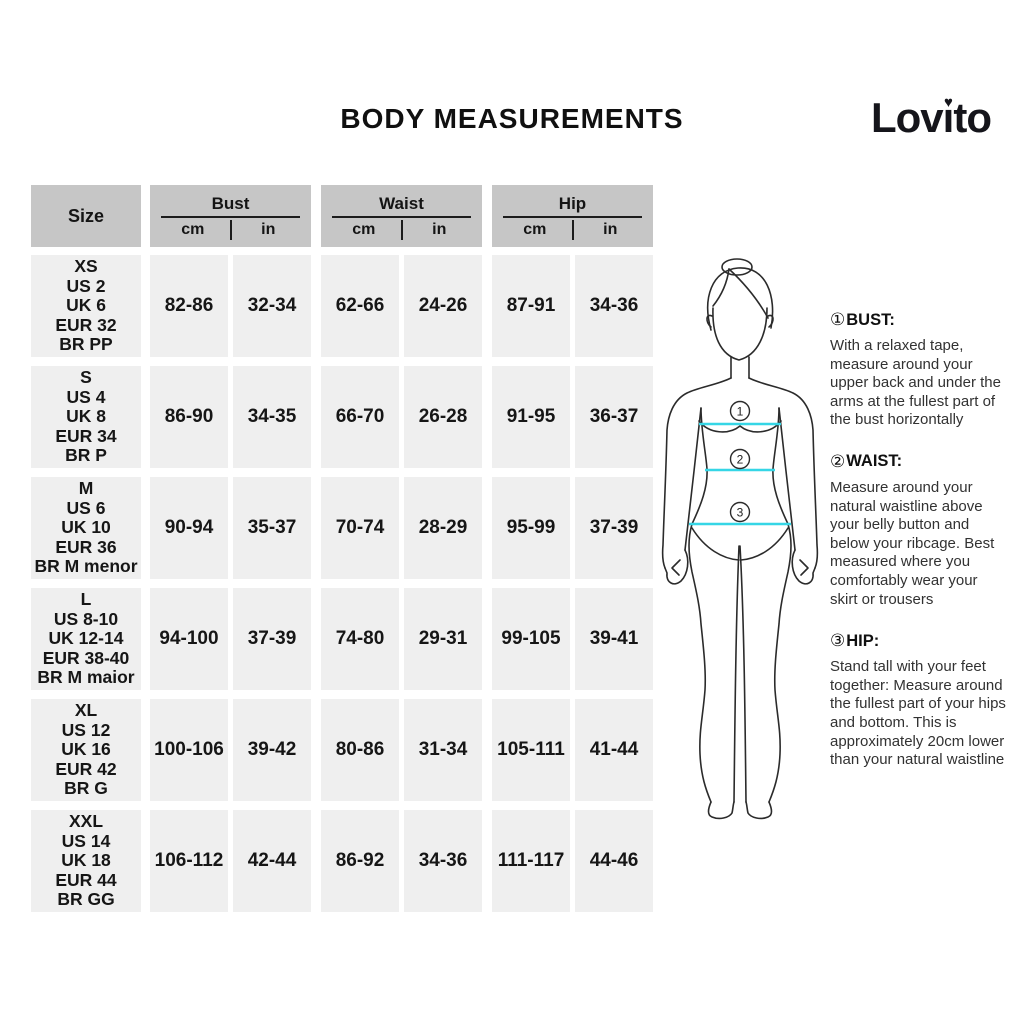 This screenshot has height=1024, width=1024. What do you see at coordinates (443, 639) in the screenshot?
I see `value-cell: 29-31` at bounding box center [443, 639].